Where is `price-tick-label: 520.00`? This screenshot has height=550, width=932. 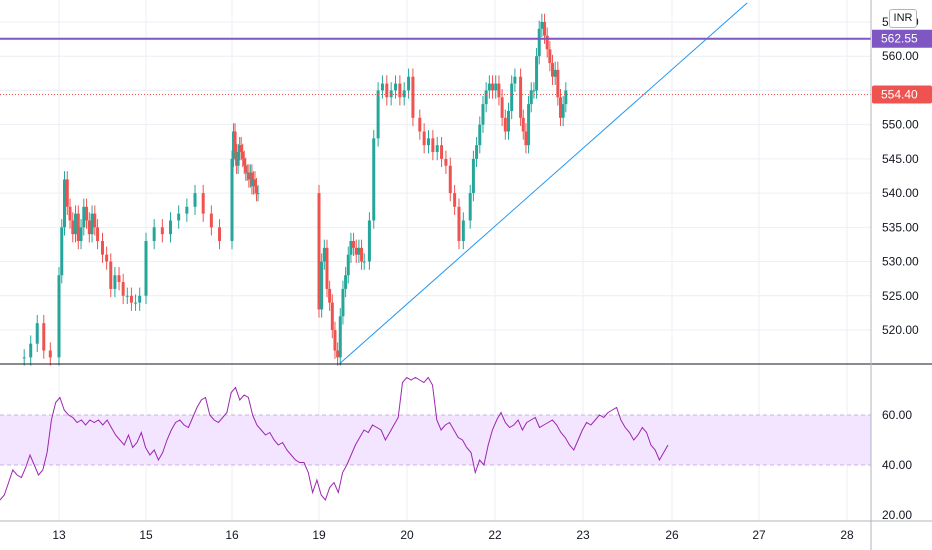 price-tick-label: 520.00 is located at coordinates (900, 330).